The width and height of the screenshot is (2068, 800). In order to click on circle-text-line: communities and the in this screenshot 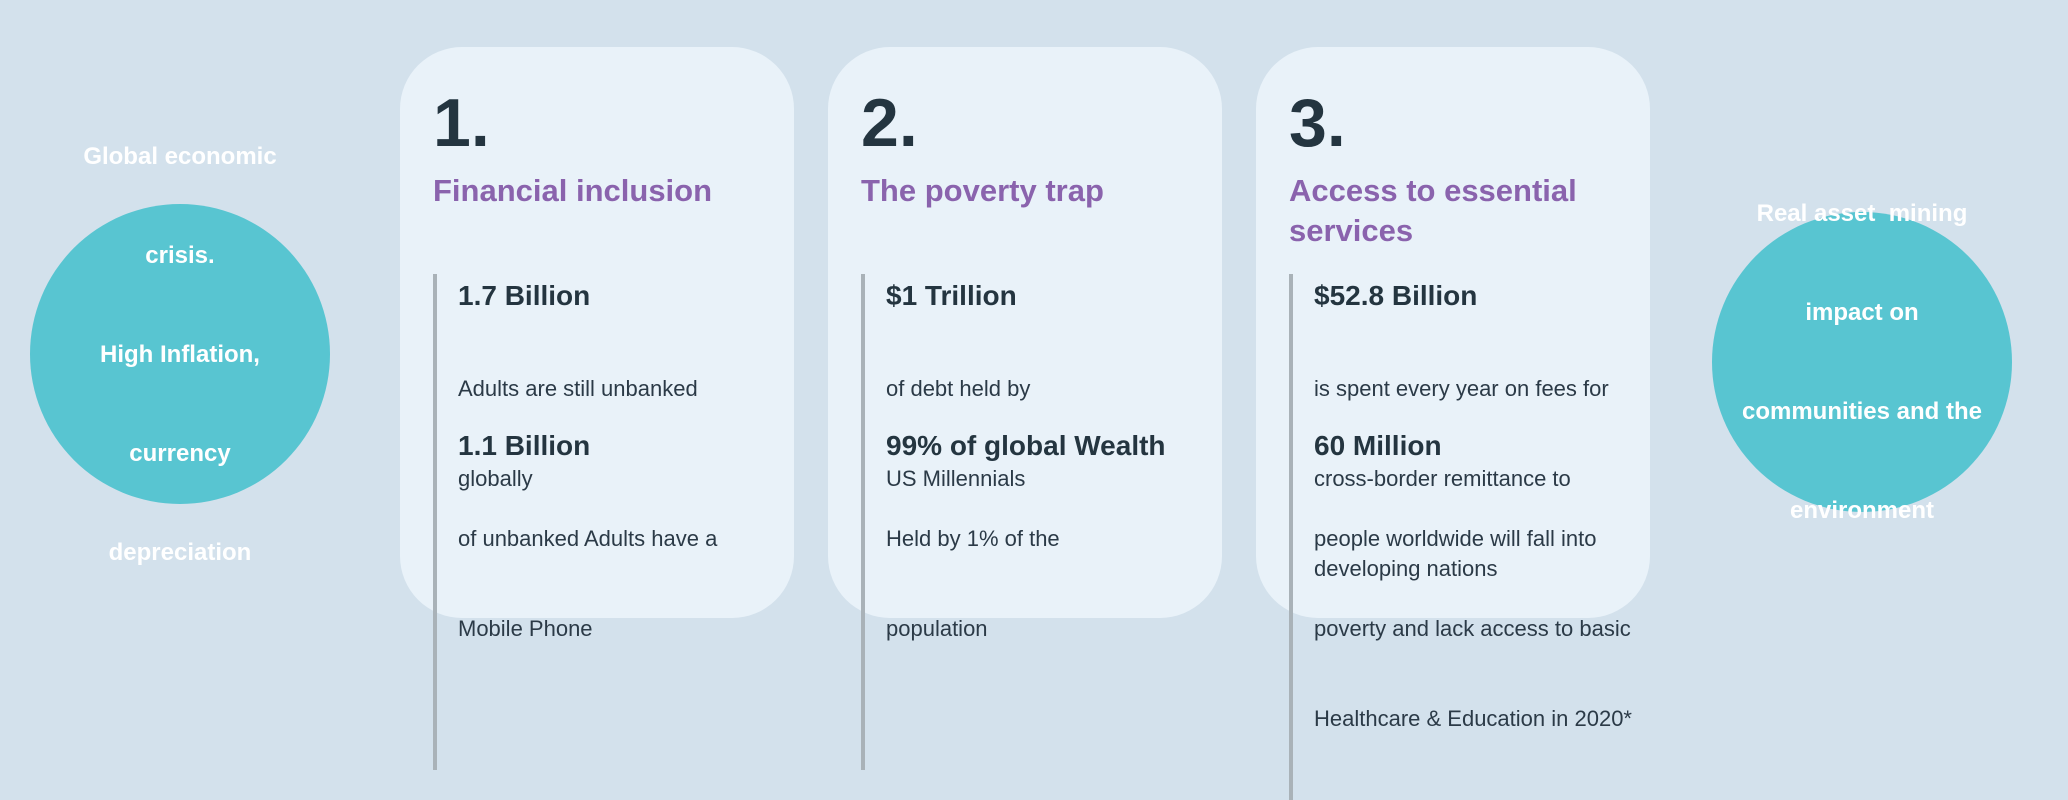, I will do `click(1862, 411)`.